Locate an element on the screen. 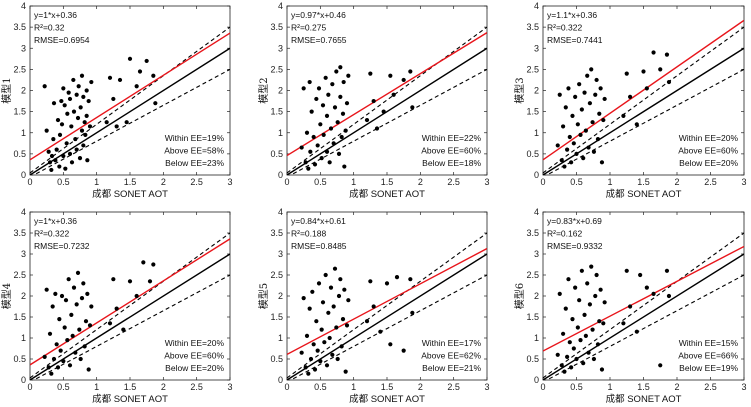  x-tick-label: 1 is located at coordinates (96, 387).